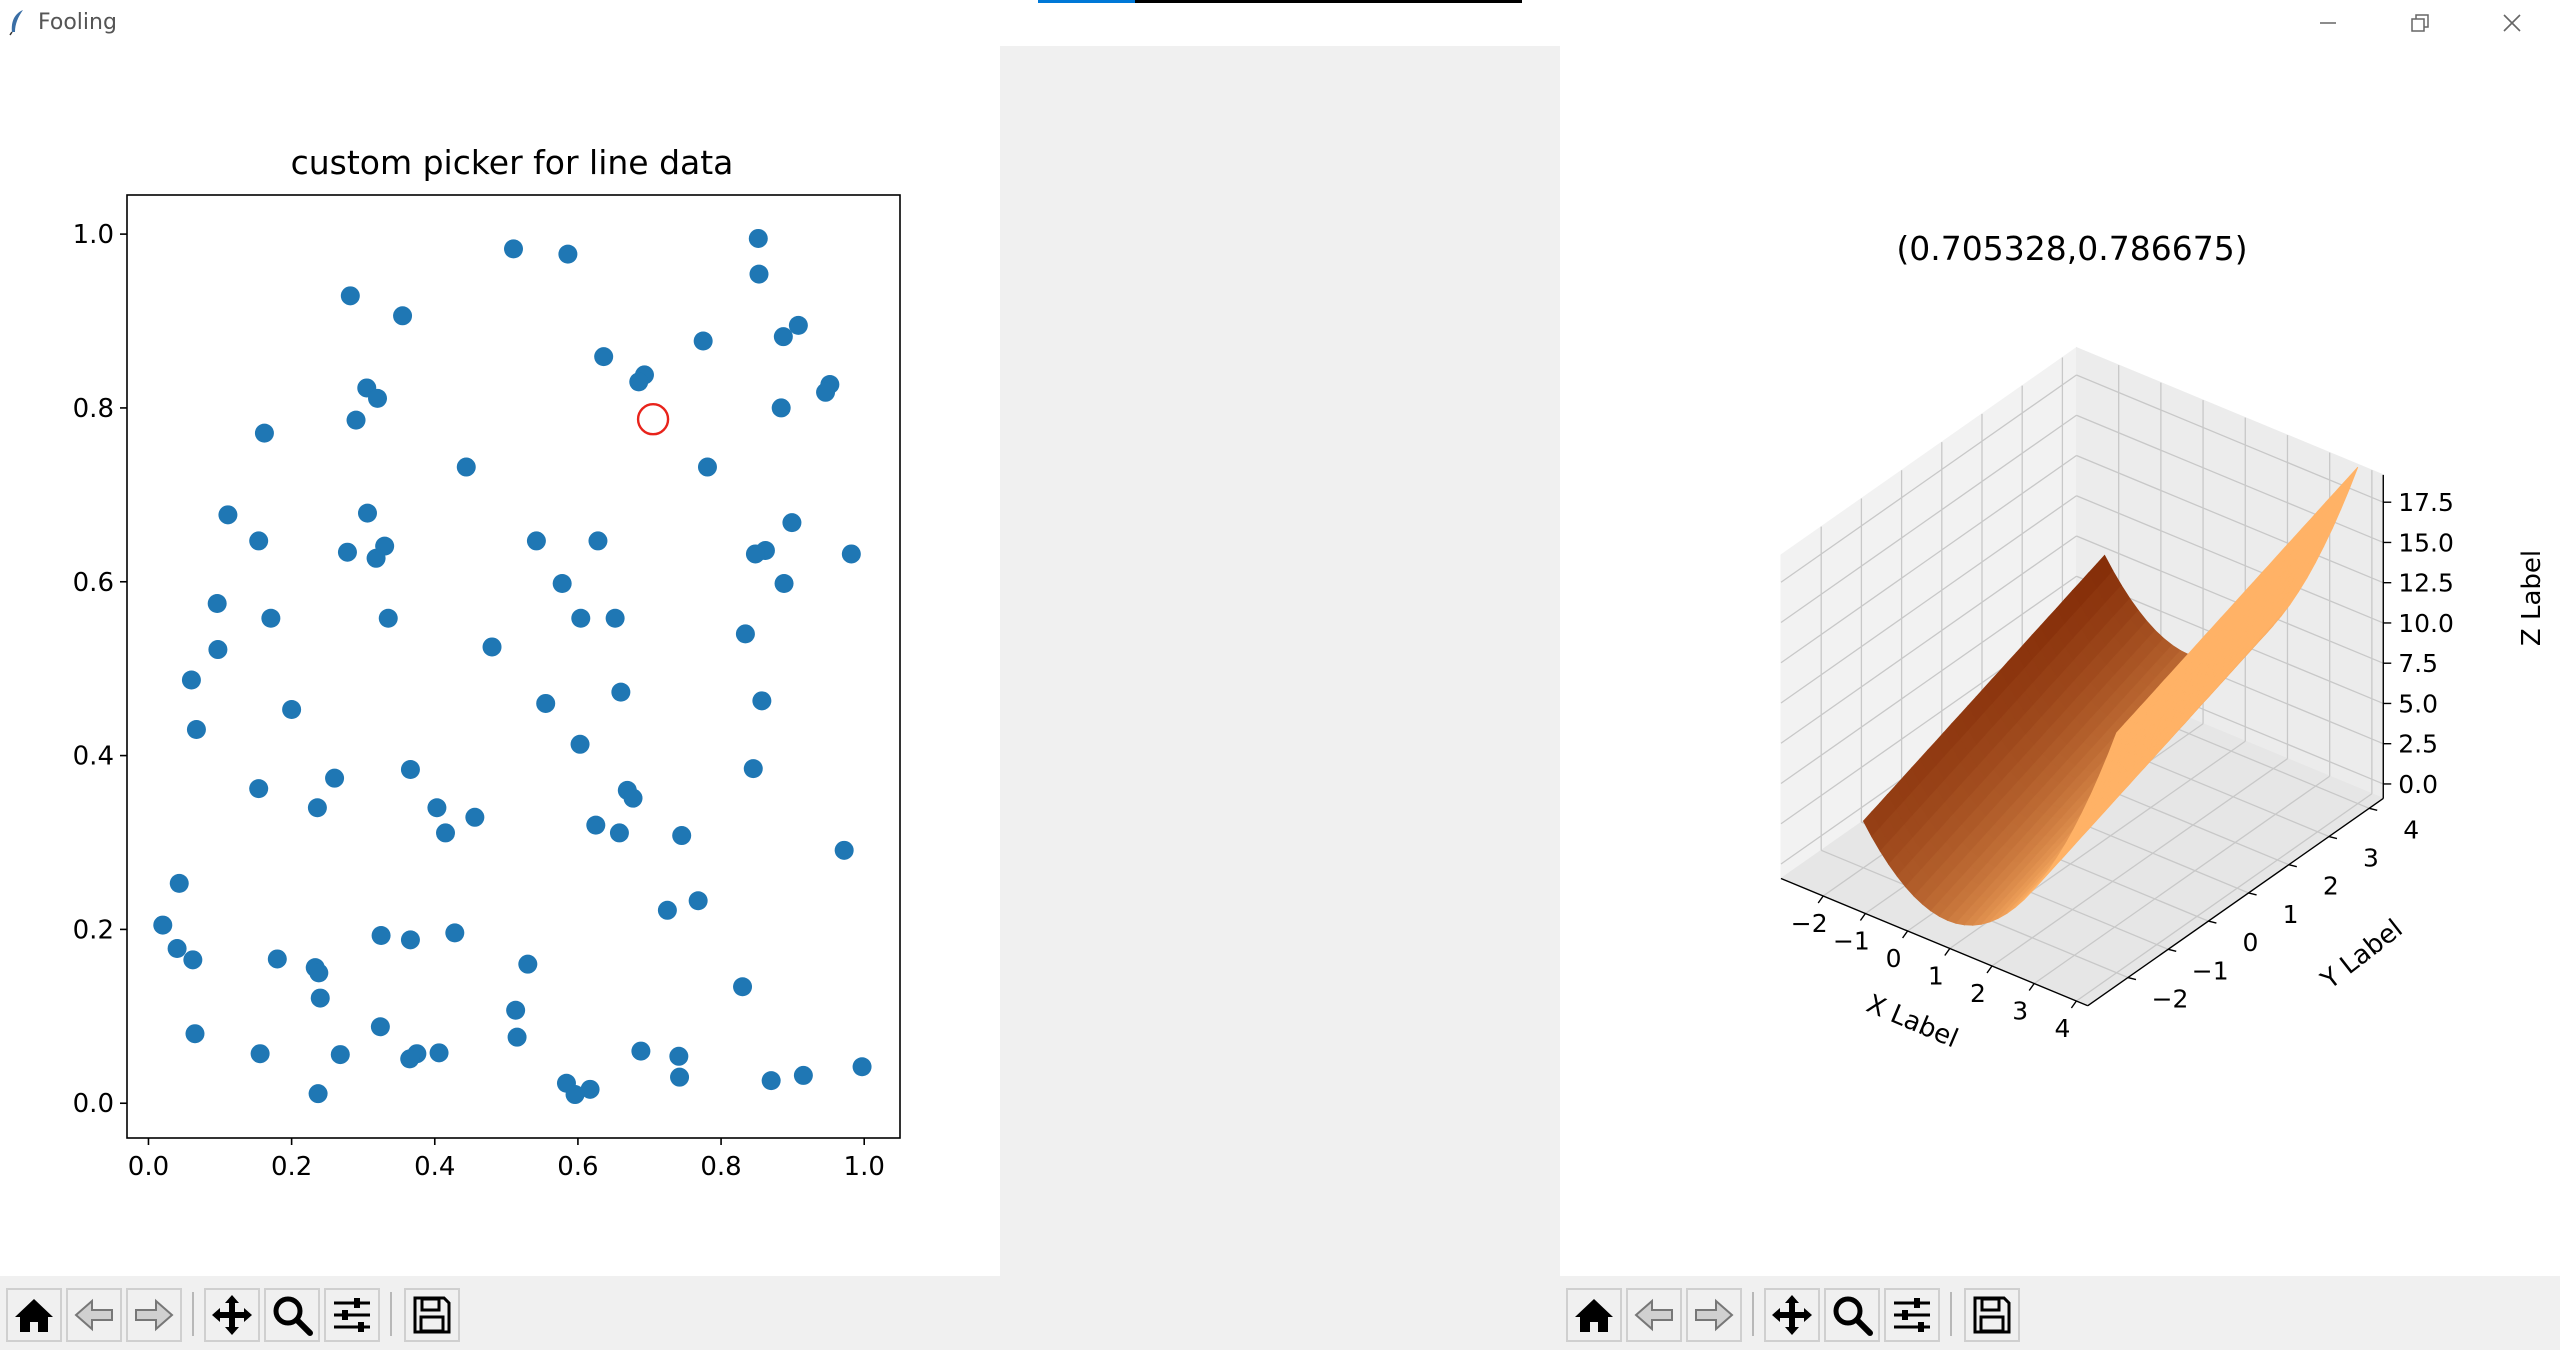 The image size is (2560, 1350). I want to click on minimize-icon, so click(2328, 23).